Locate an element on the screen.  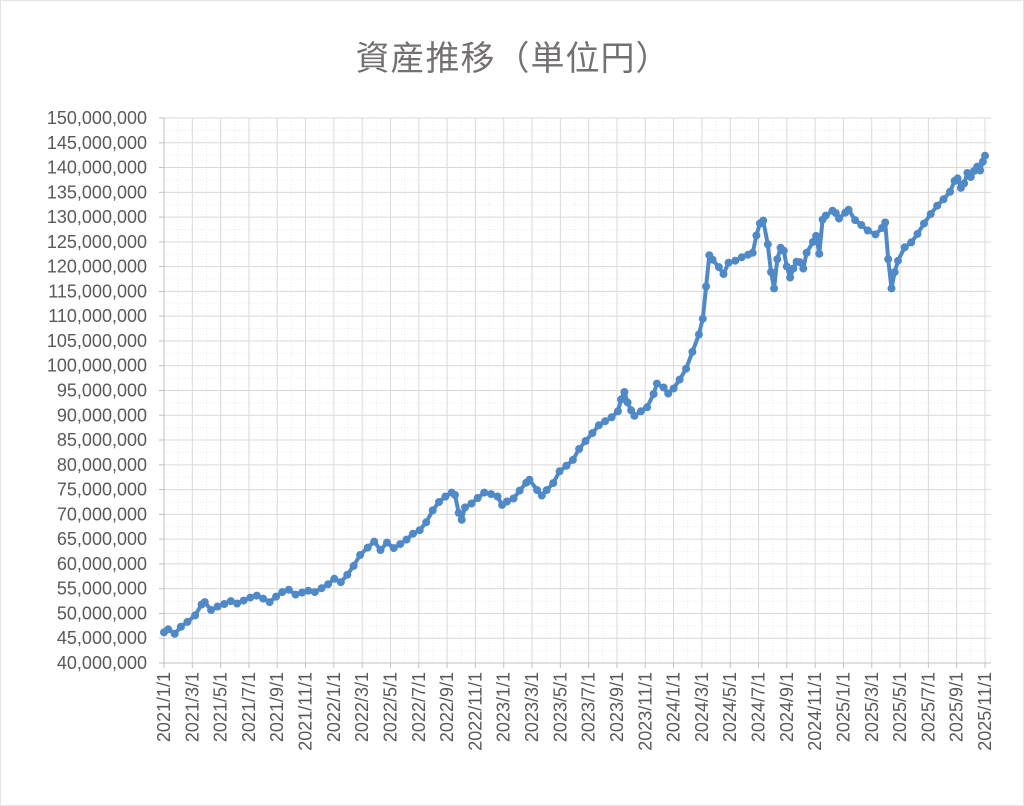
y-tick-label: 95,000,000 is located at coordinates (102, 391).